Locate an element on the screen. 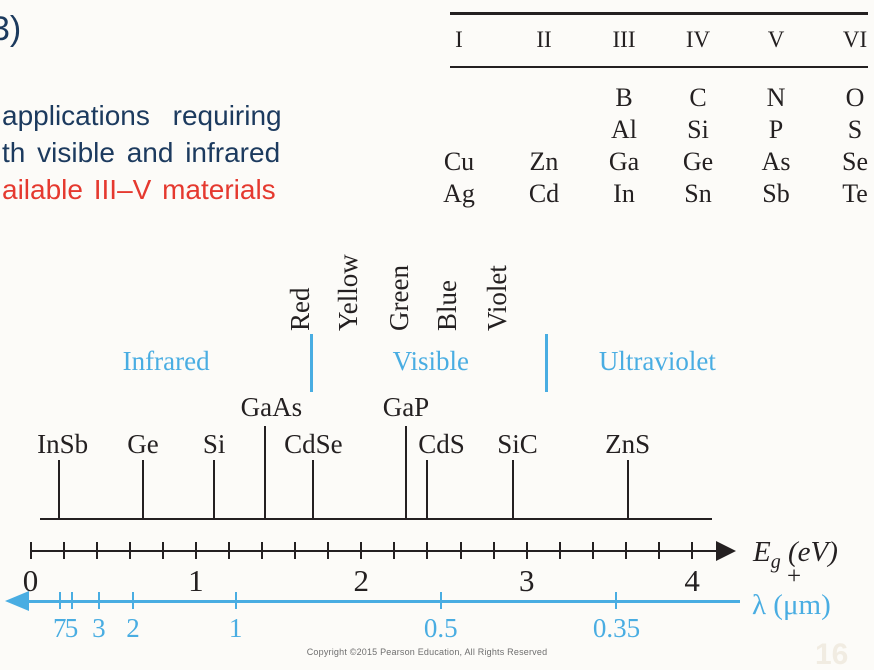 Image resolution: width=874 pixels, height=670 pixels. material-label: Ge is located at coordinates (143, 444).